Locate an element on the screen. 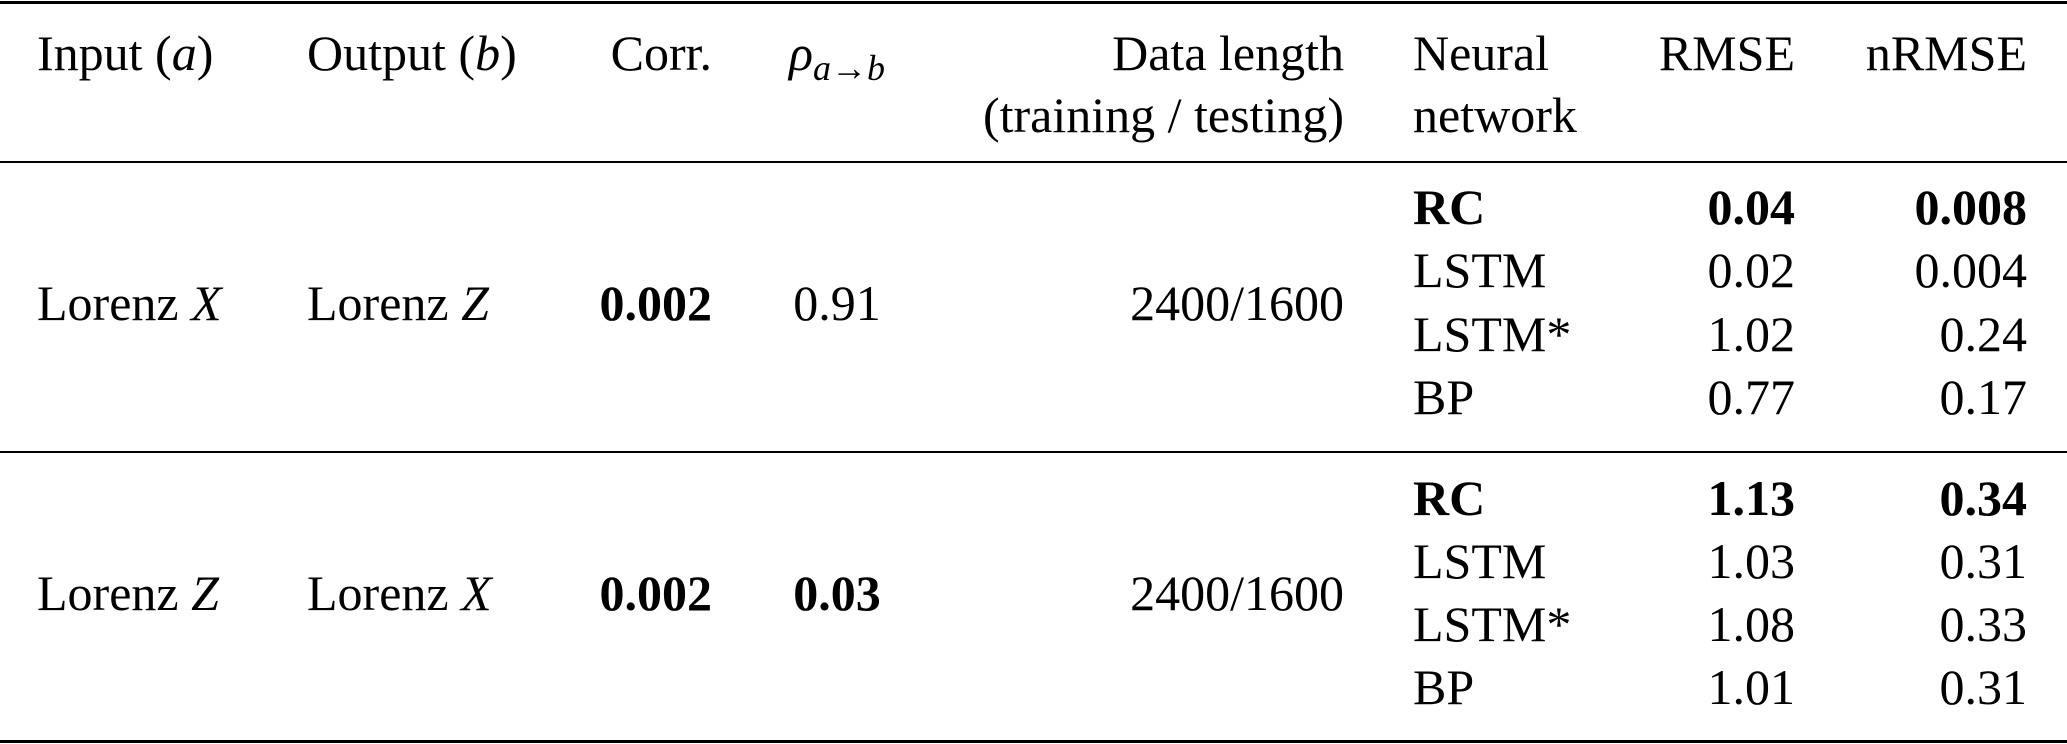 This screenshot has width=2067, height=744. cell-nrmse: 0.33 is located at coordinates (1983, 624).